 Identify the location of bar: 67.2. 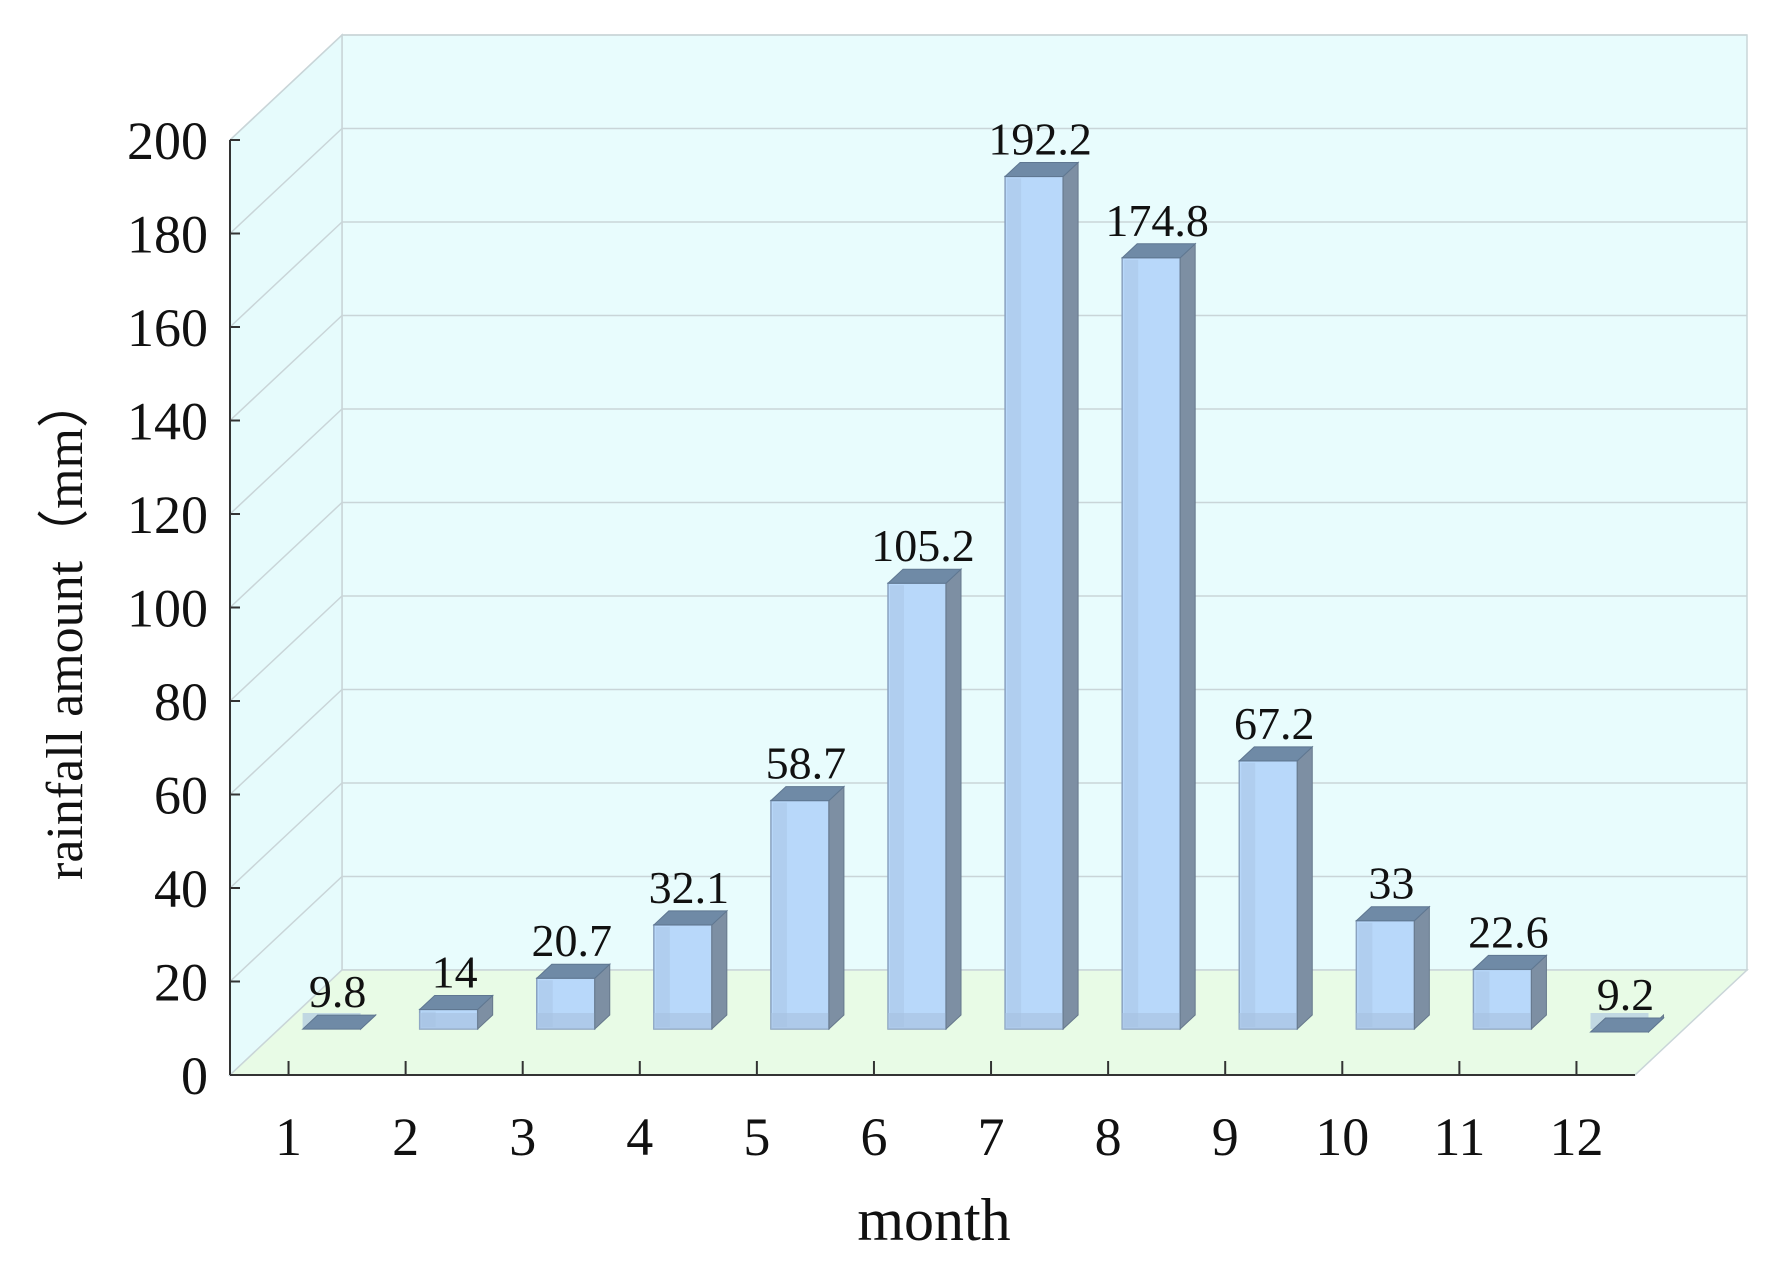
(1274, 864).